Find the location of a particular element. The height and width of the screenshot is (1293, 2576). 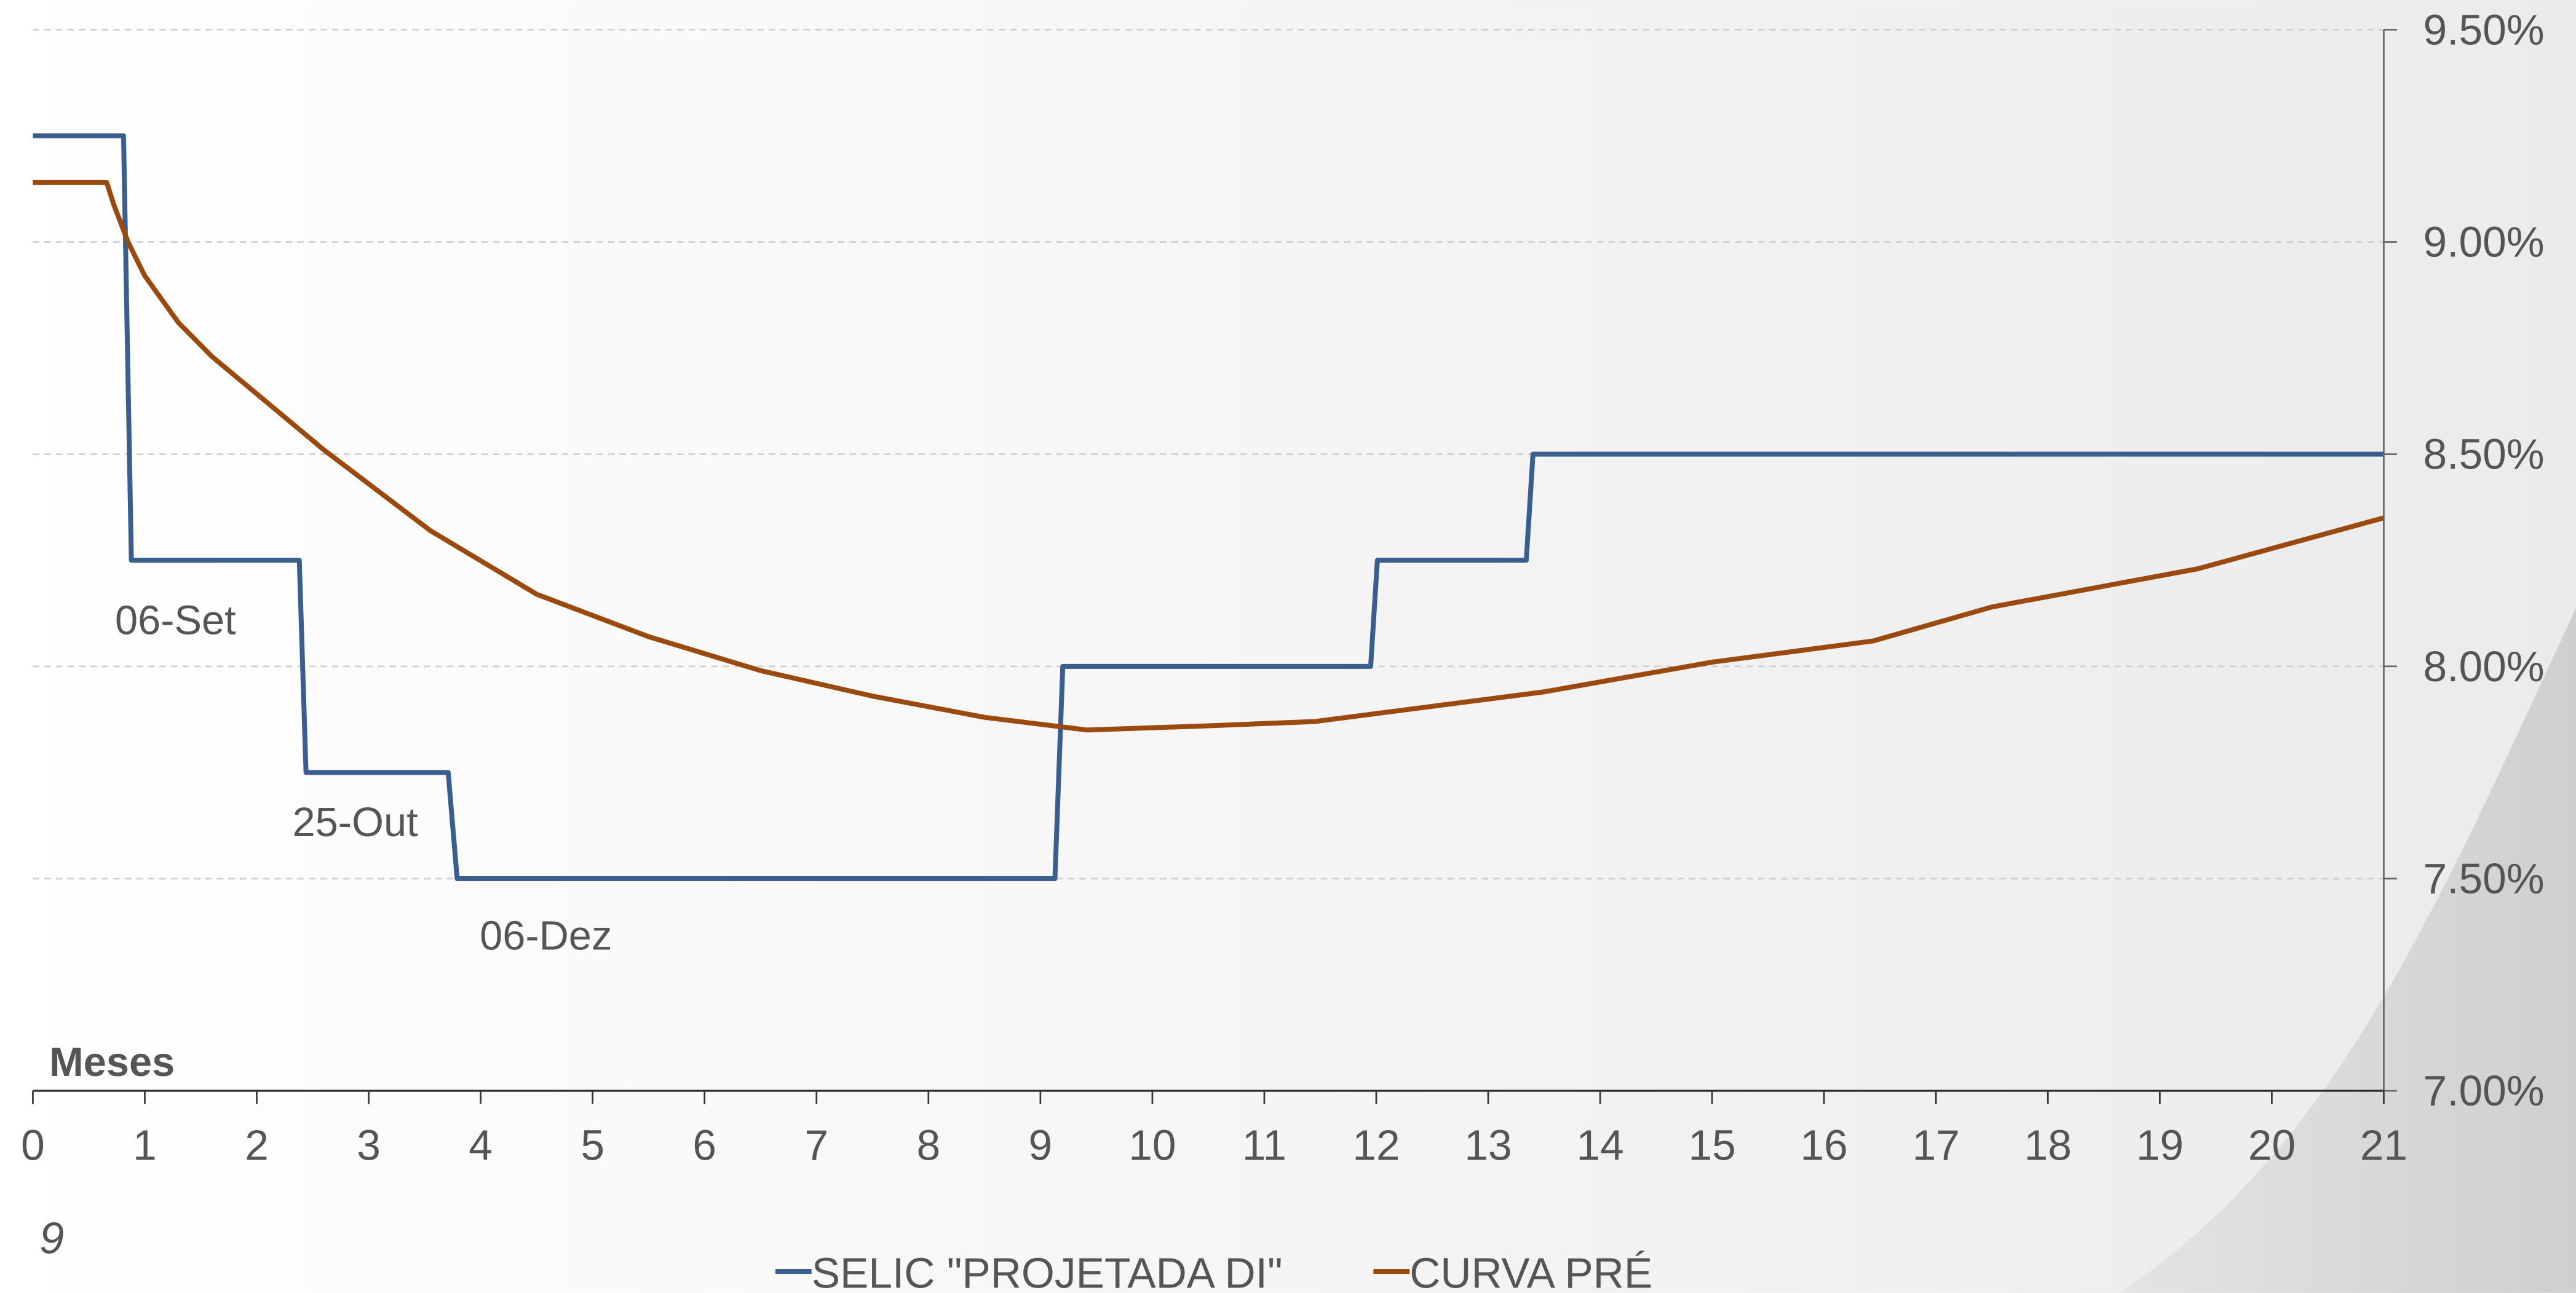

x-tick-label: 3 is located at coordinates (369, 1145).